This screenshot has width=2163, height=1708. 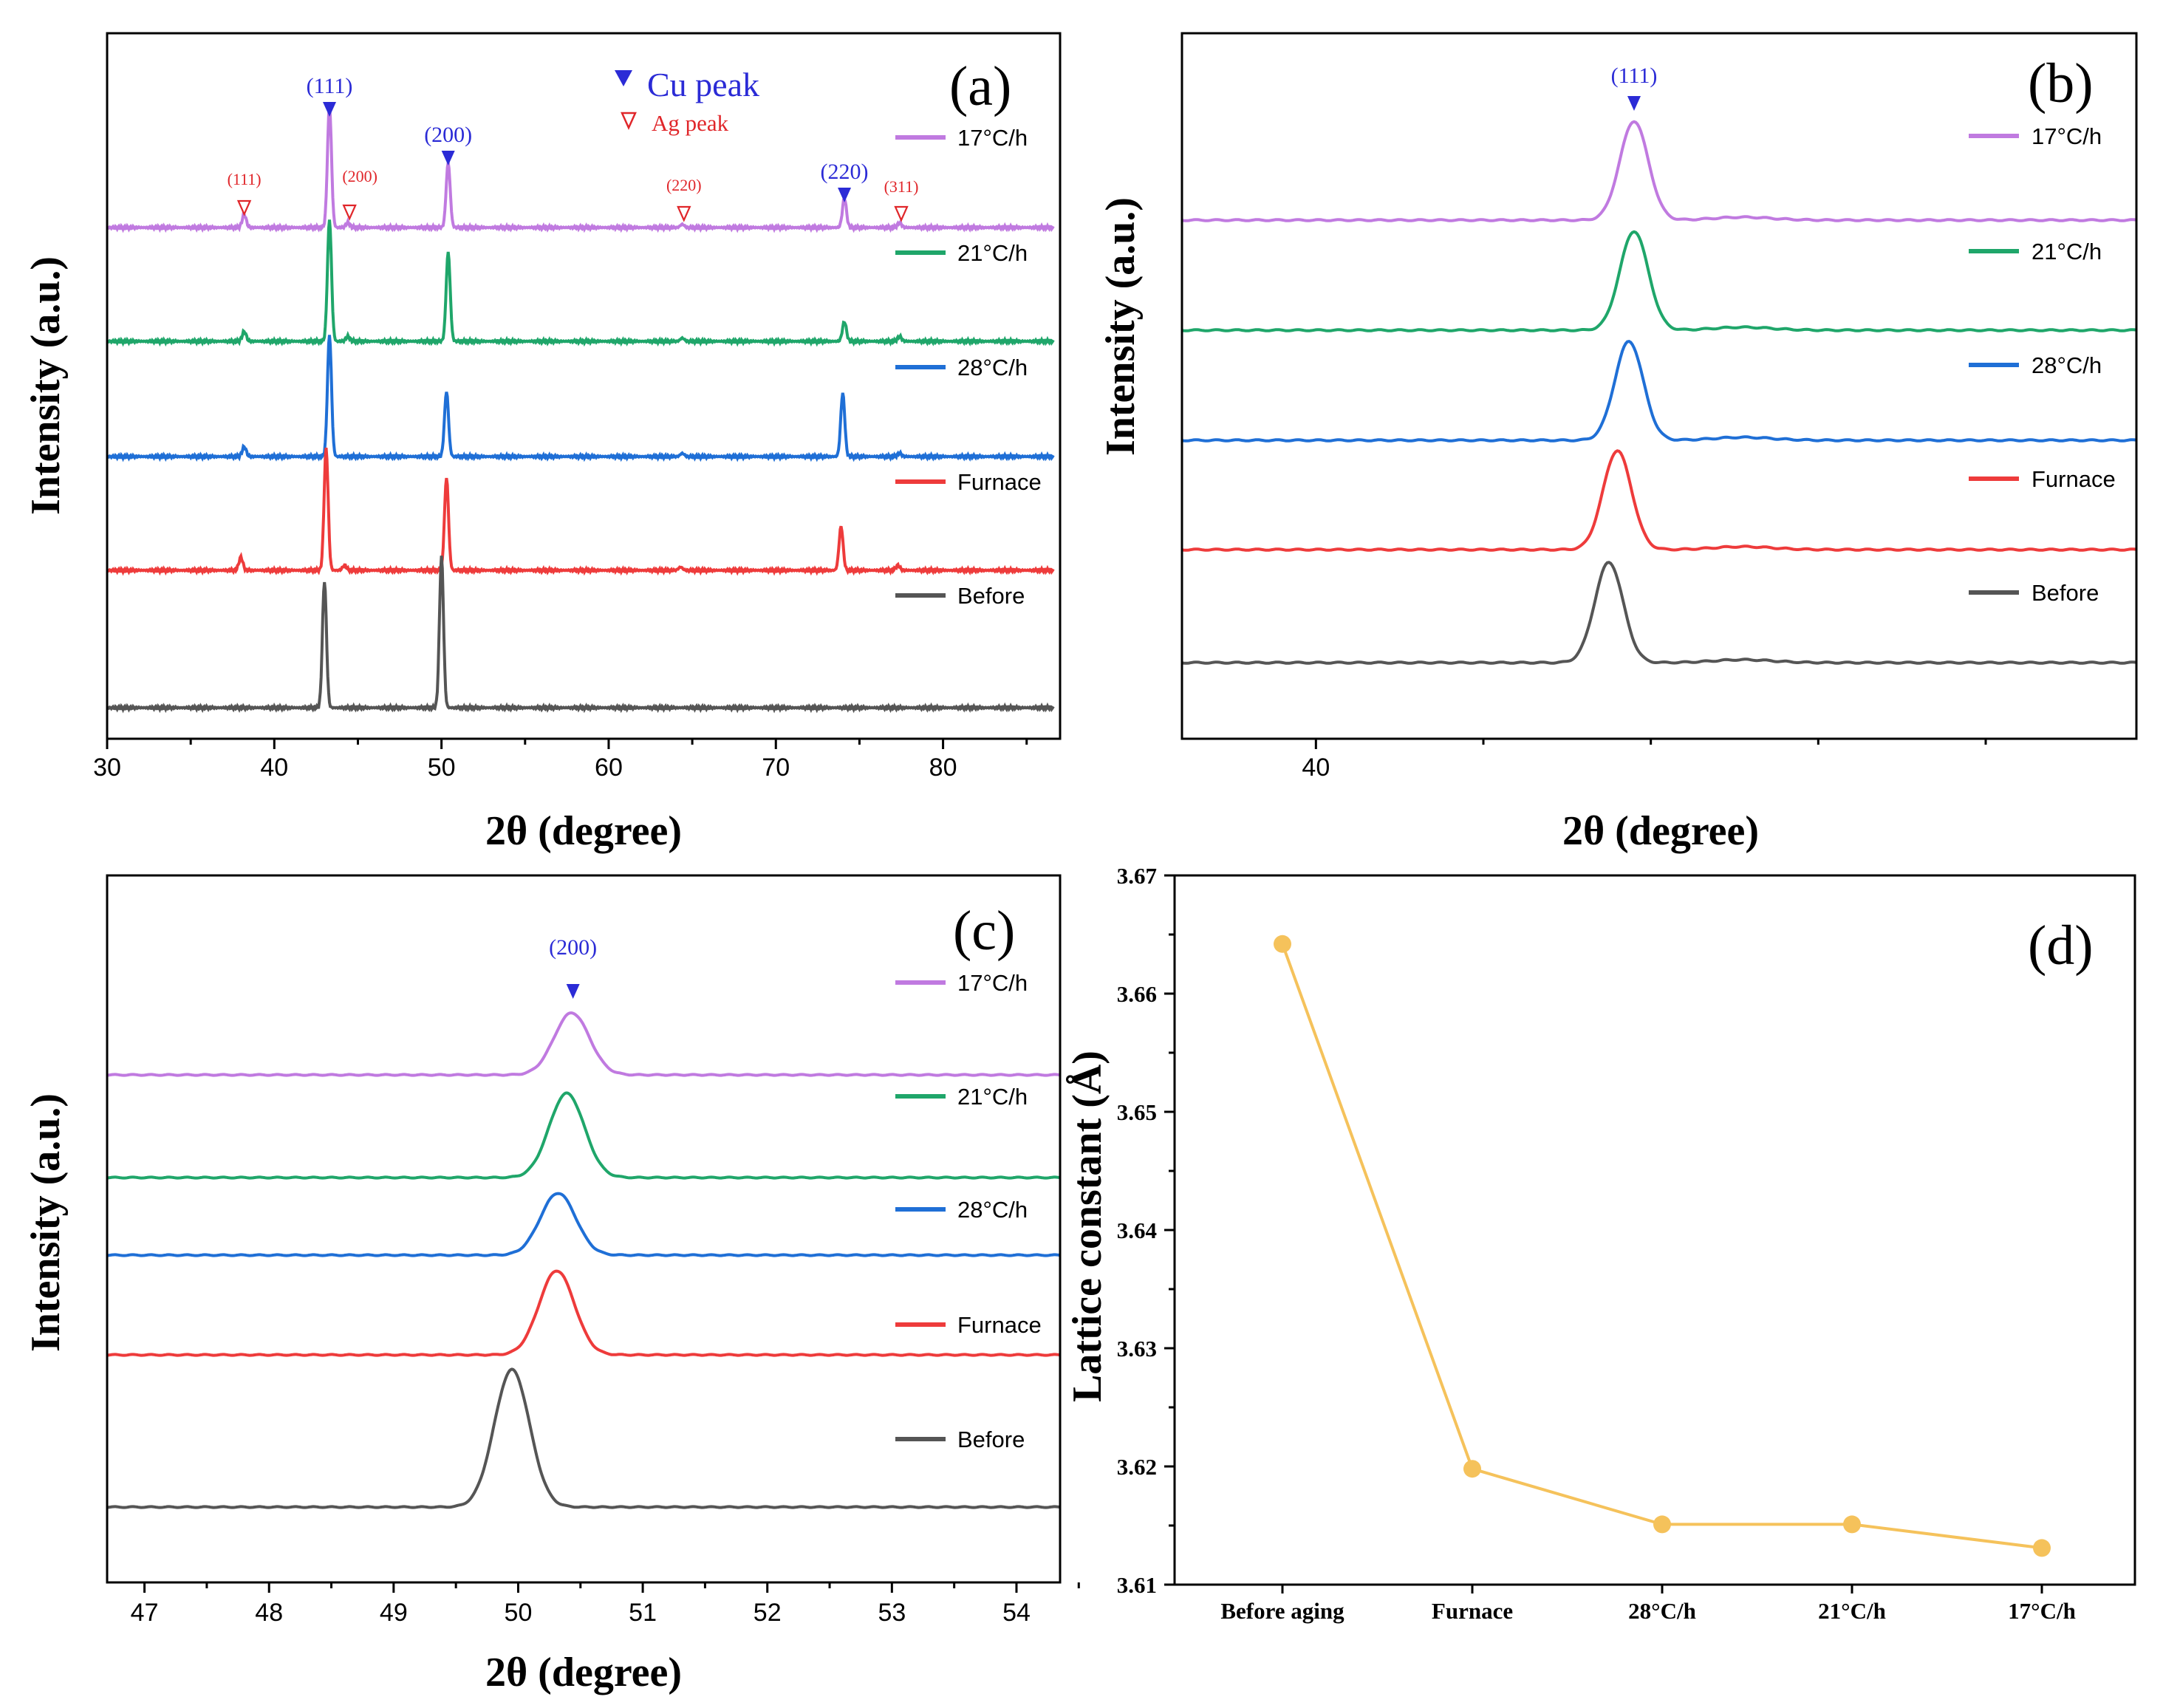 I want to click on x-category-label-before-aging: Before aging, so click(x=1282, y=1611).